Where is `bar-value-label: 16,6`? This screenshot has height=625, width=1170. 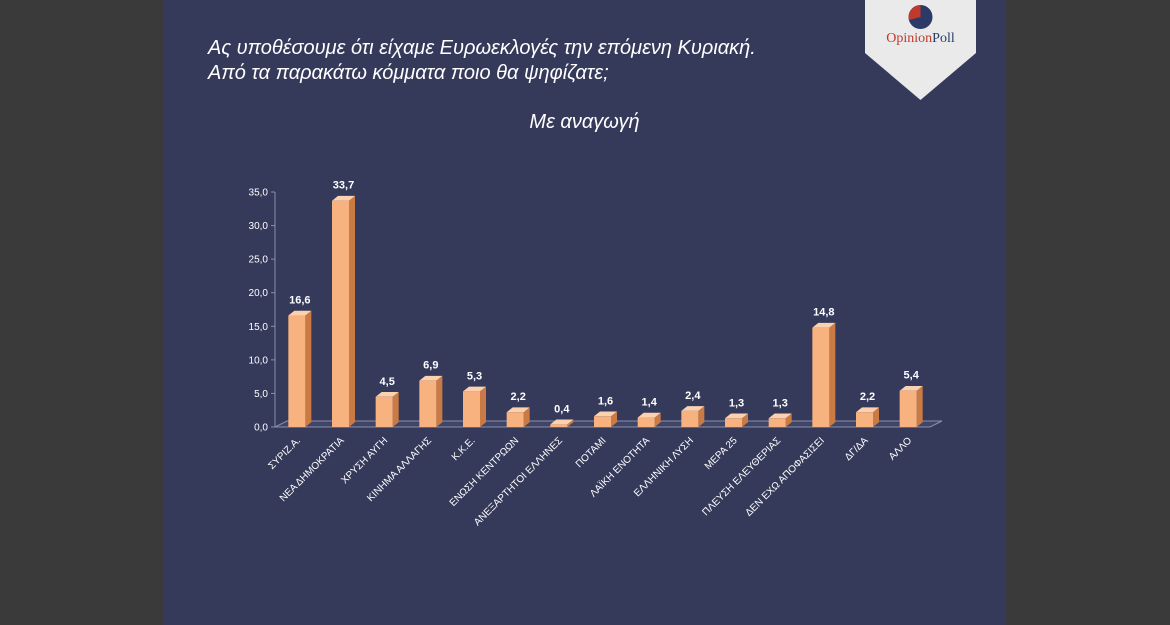 bar-value-label: 16,6 is located at coordinates (299, 301).